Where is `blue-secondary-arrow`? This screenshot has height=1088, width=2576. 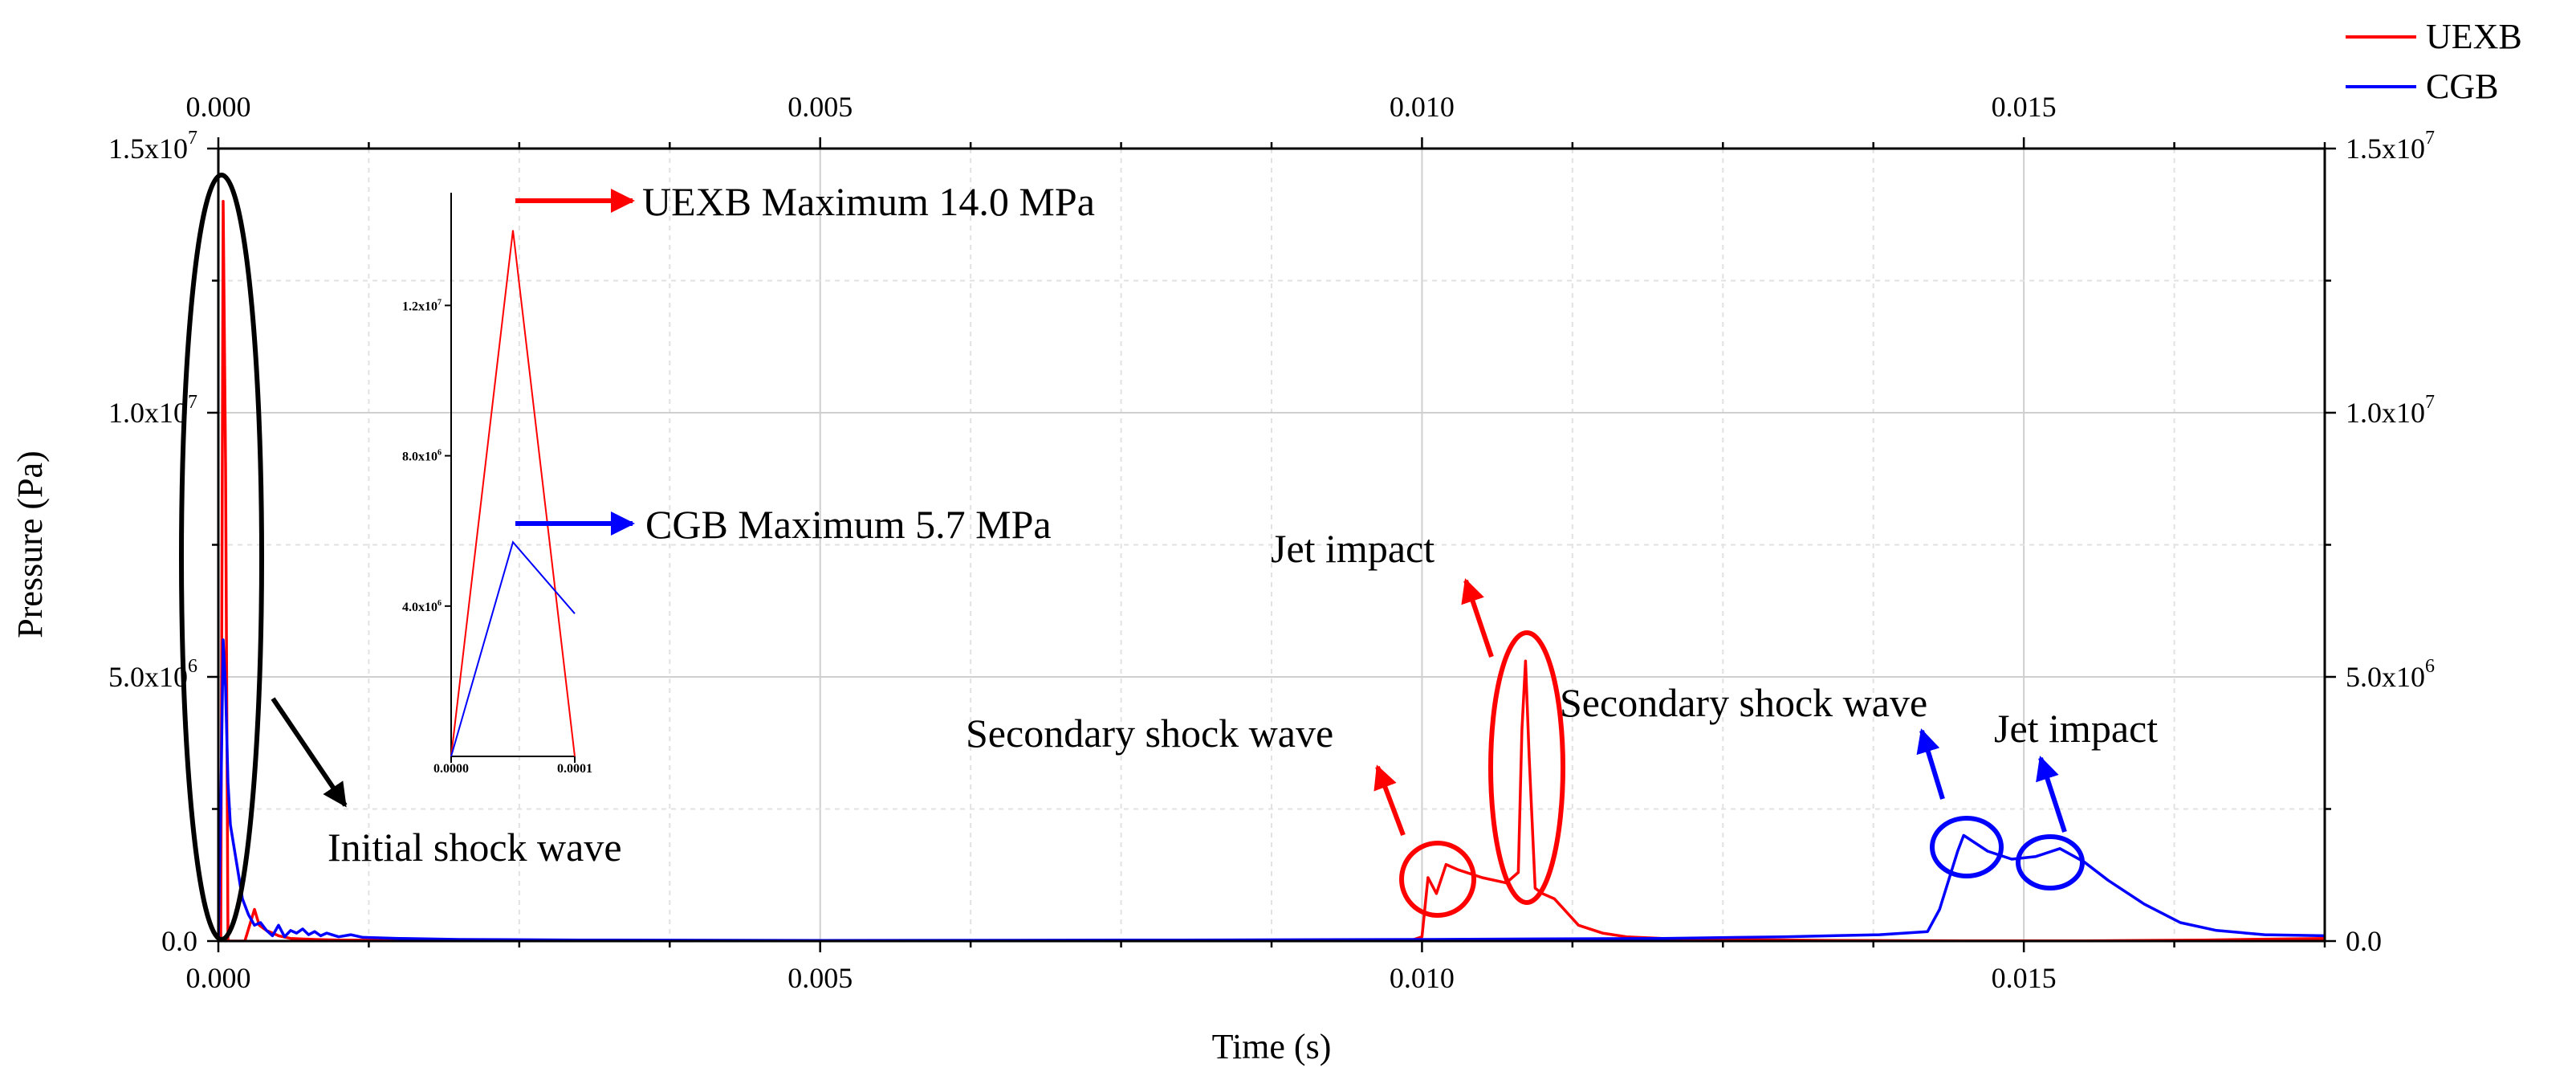 blue-secondary-arrow is located at coordinates (1930, 764).